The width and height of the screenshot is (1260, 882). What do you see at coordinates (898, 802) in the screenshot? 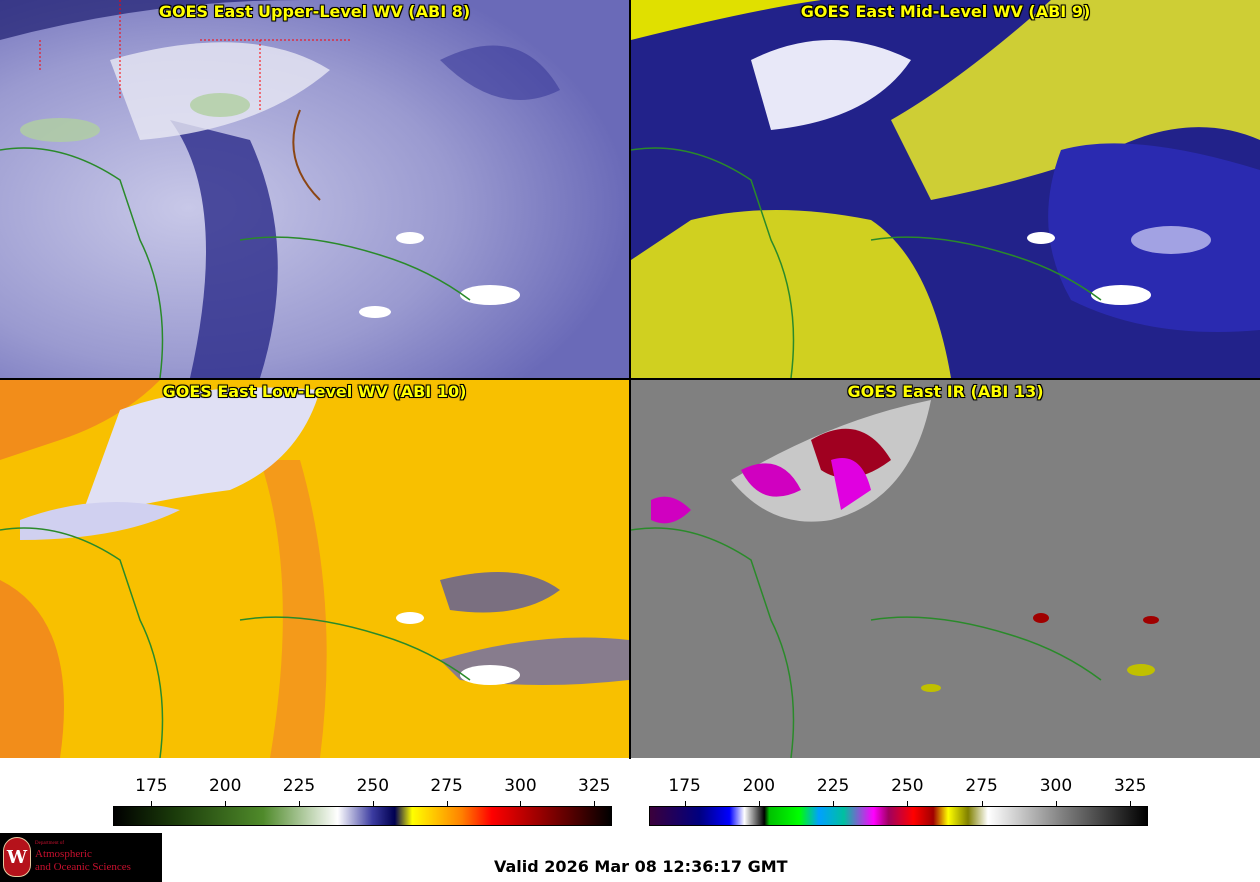
I see `colorbar-ir: 175 200 225 250 275 300 325` at bounding box center [898, 802].